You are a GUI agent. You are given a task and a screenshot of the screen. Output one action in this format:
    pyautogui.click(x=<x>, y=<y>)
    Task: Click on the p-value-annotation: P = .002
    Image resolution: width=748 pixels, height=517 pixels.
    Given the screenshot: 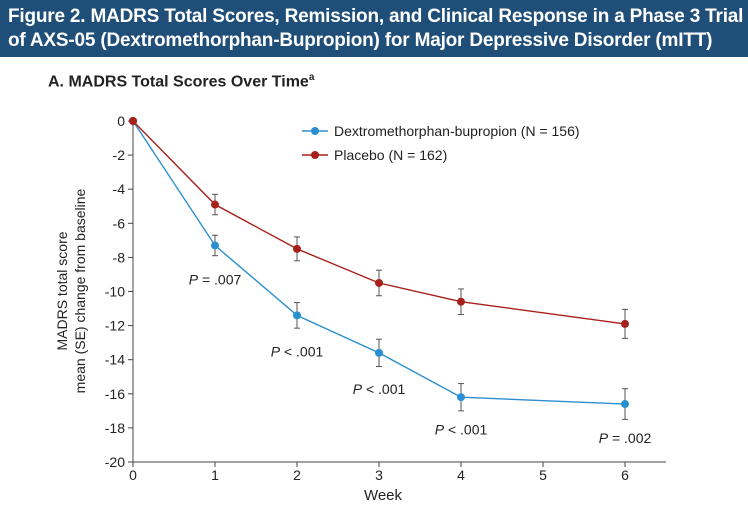 What is the action you would take?
    pyautogui.click(x=625, y=438)
    